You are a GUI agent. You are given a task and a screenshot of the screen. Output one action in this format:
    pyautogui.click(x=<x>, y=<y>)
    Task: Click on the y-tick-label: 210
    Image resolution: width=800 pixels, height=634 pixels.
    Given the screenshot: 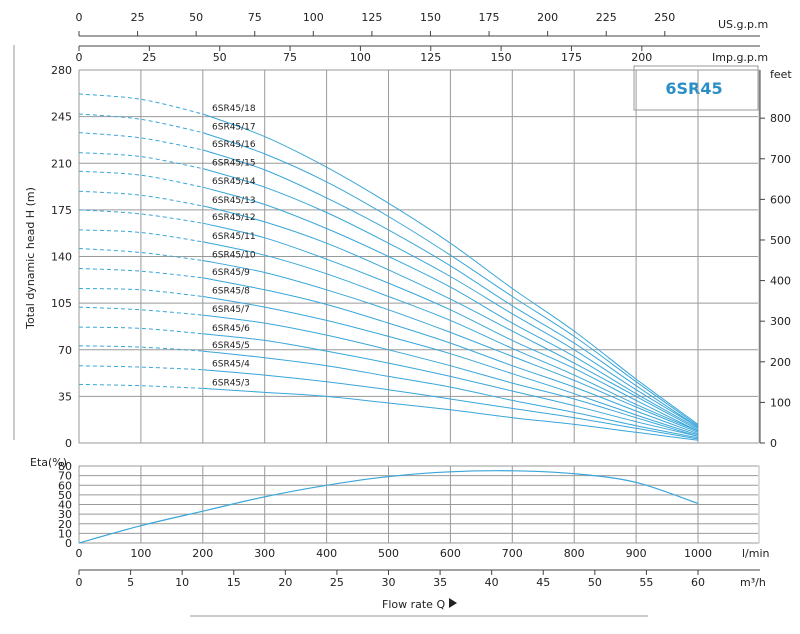 What is the action you would take?
    pyautogui.click(x=61, y=163)
    